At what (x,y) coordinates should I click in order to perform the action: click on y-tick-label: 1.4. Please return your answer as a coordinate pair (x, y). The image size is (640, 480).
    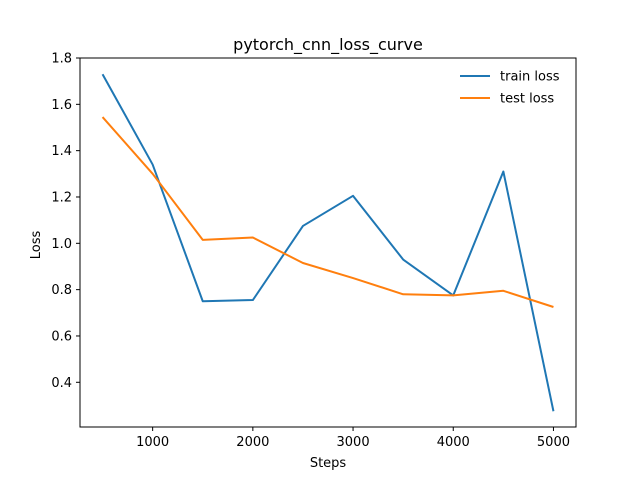
    Looking at the image, I should click on (61, 151).